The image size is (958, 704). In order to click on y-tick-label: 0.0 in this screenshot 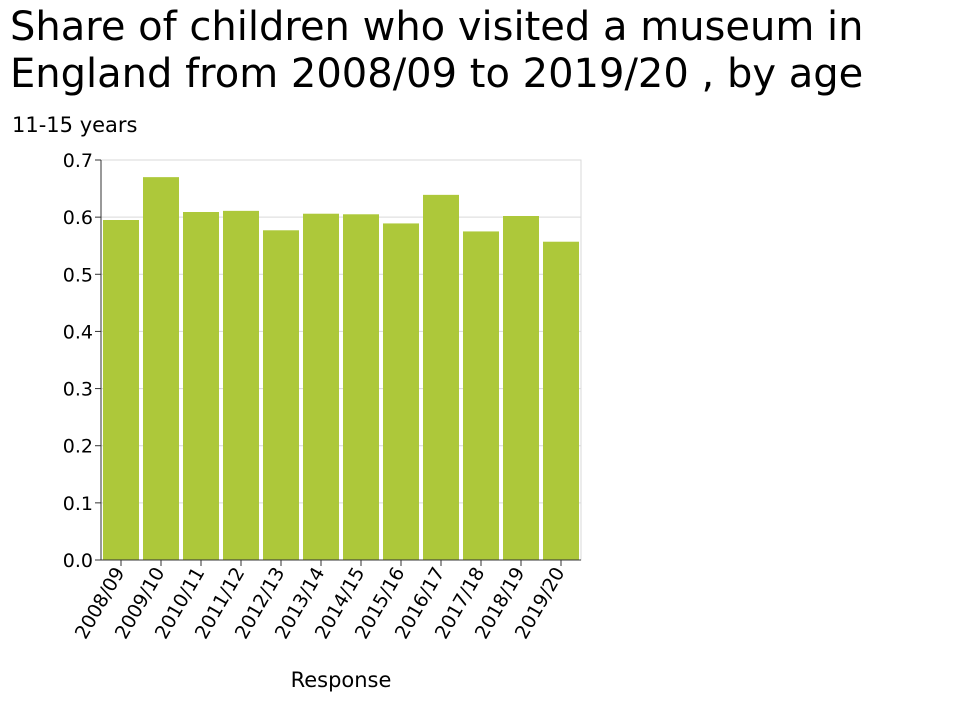, I will do `click(78, 561)`.